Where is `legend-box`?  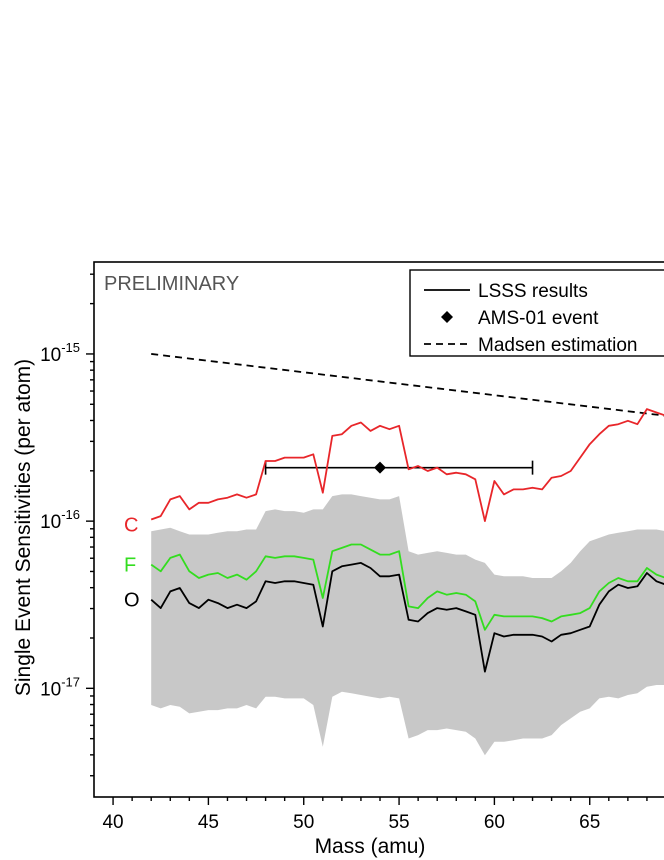 legend-box is located at coordinates (536, 313).